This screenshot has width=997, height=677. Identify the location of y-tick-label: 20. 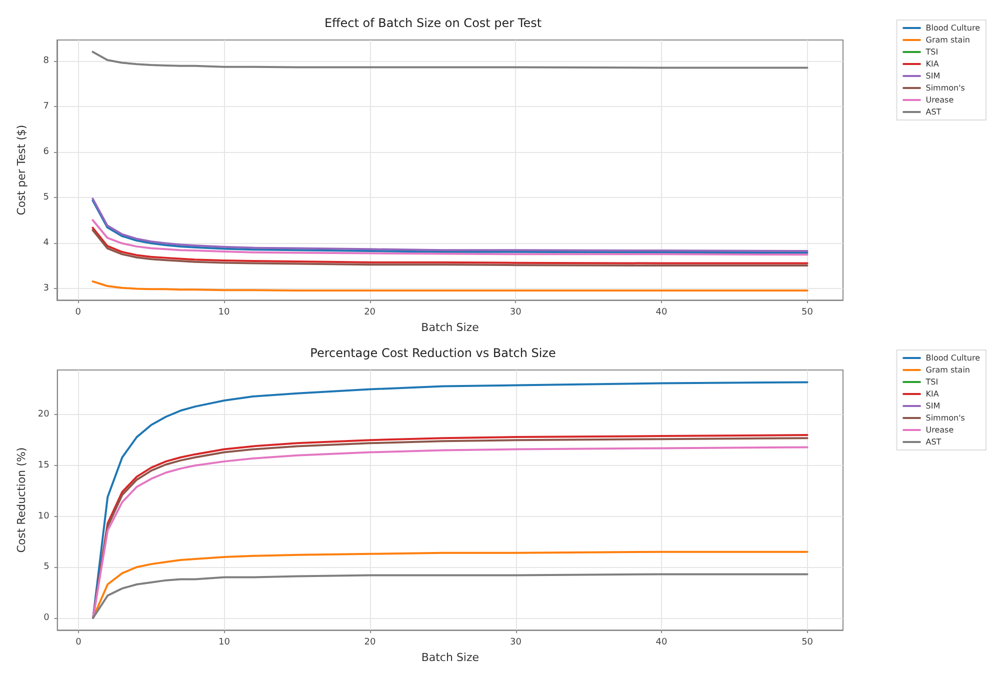
(44, 415).